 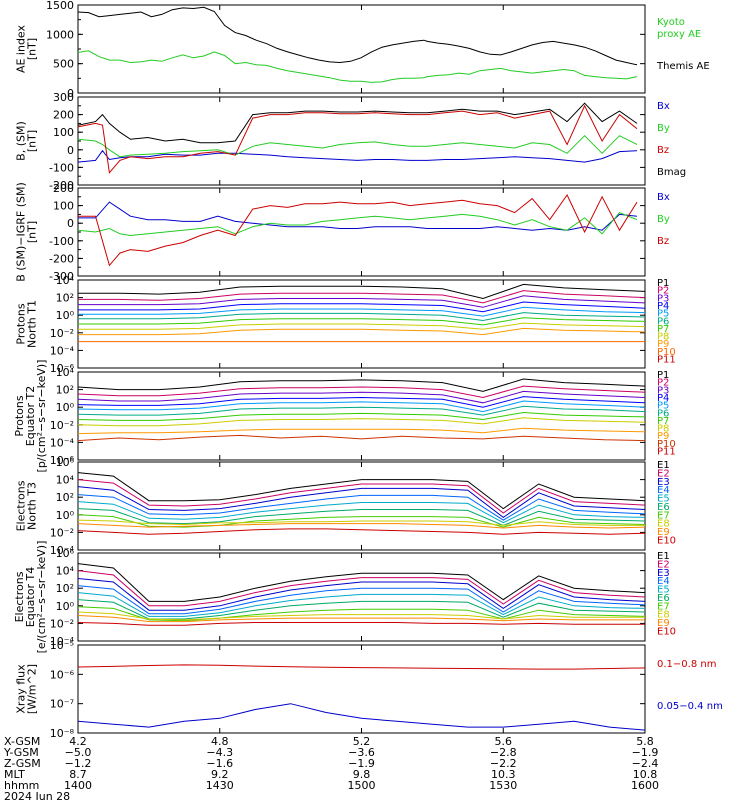 I want to click on series-line-e10, so click(x=361, y=624).